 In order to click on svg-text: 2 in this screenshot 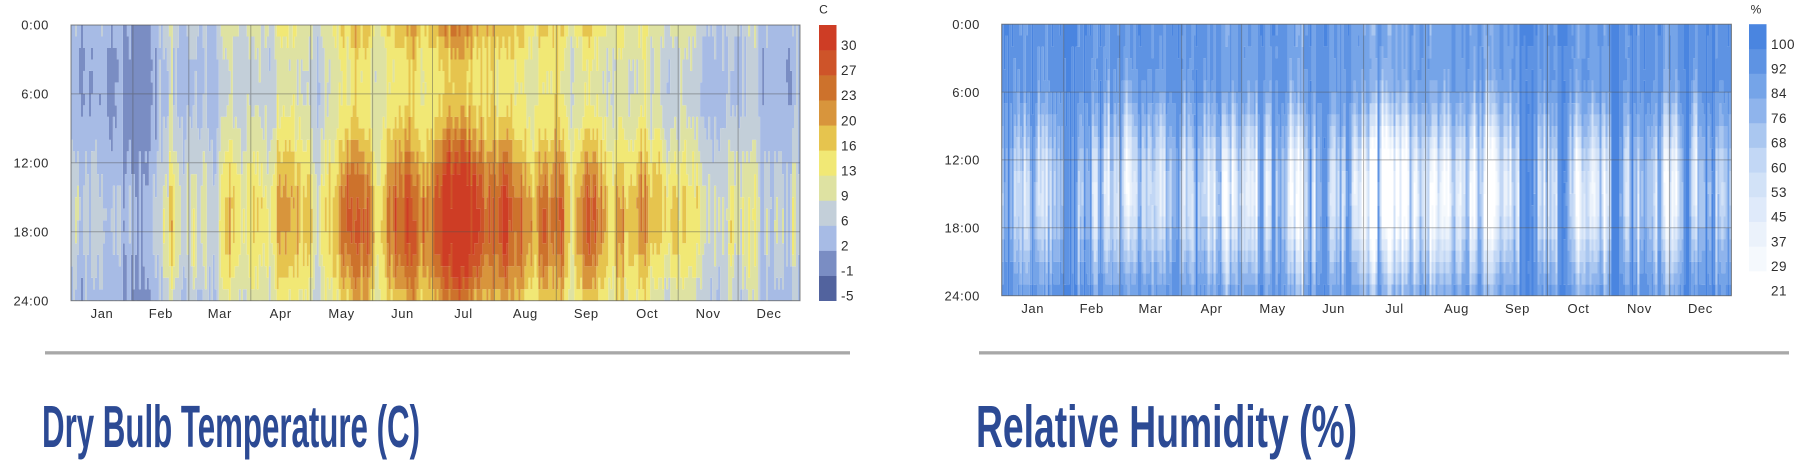, I will do `click(845, 246)`.